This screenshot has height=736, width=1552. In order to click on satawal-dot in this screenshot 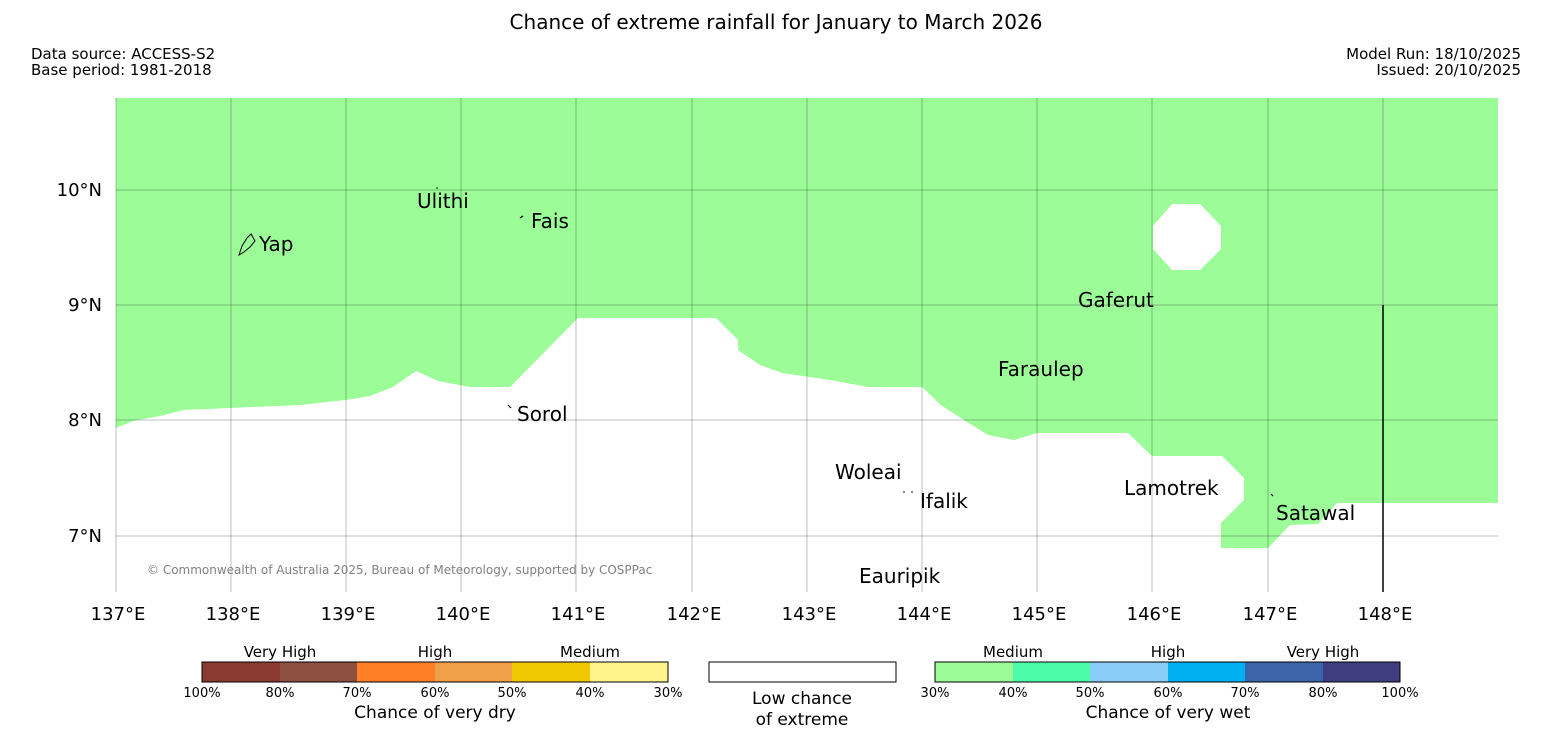, I will do `click(1272, 495)`.